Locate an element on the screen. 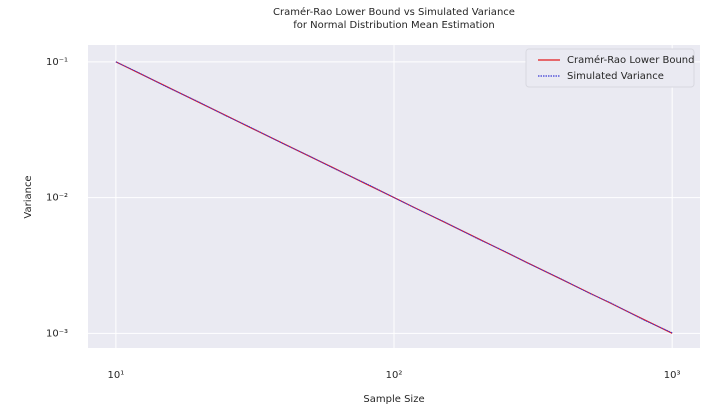 This screenshot has height=418, width=708. y-tick-label: 10⁻¹ is located at coordinates (57, 62).